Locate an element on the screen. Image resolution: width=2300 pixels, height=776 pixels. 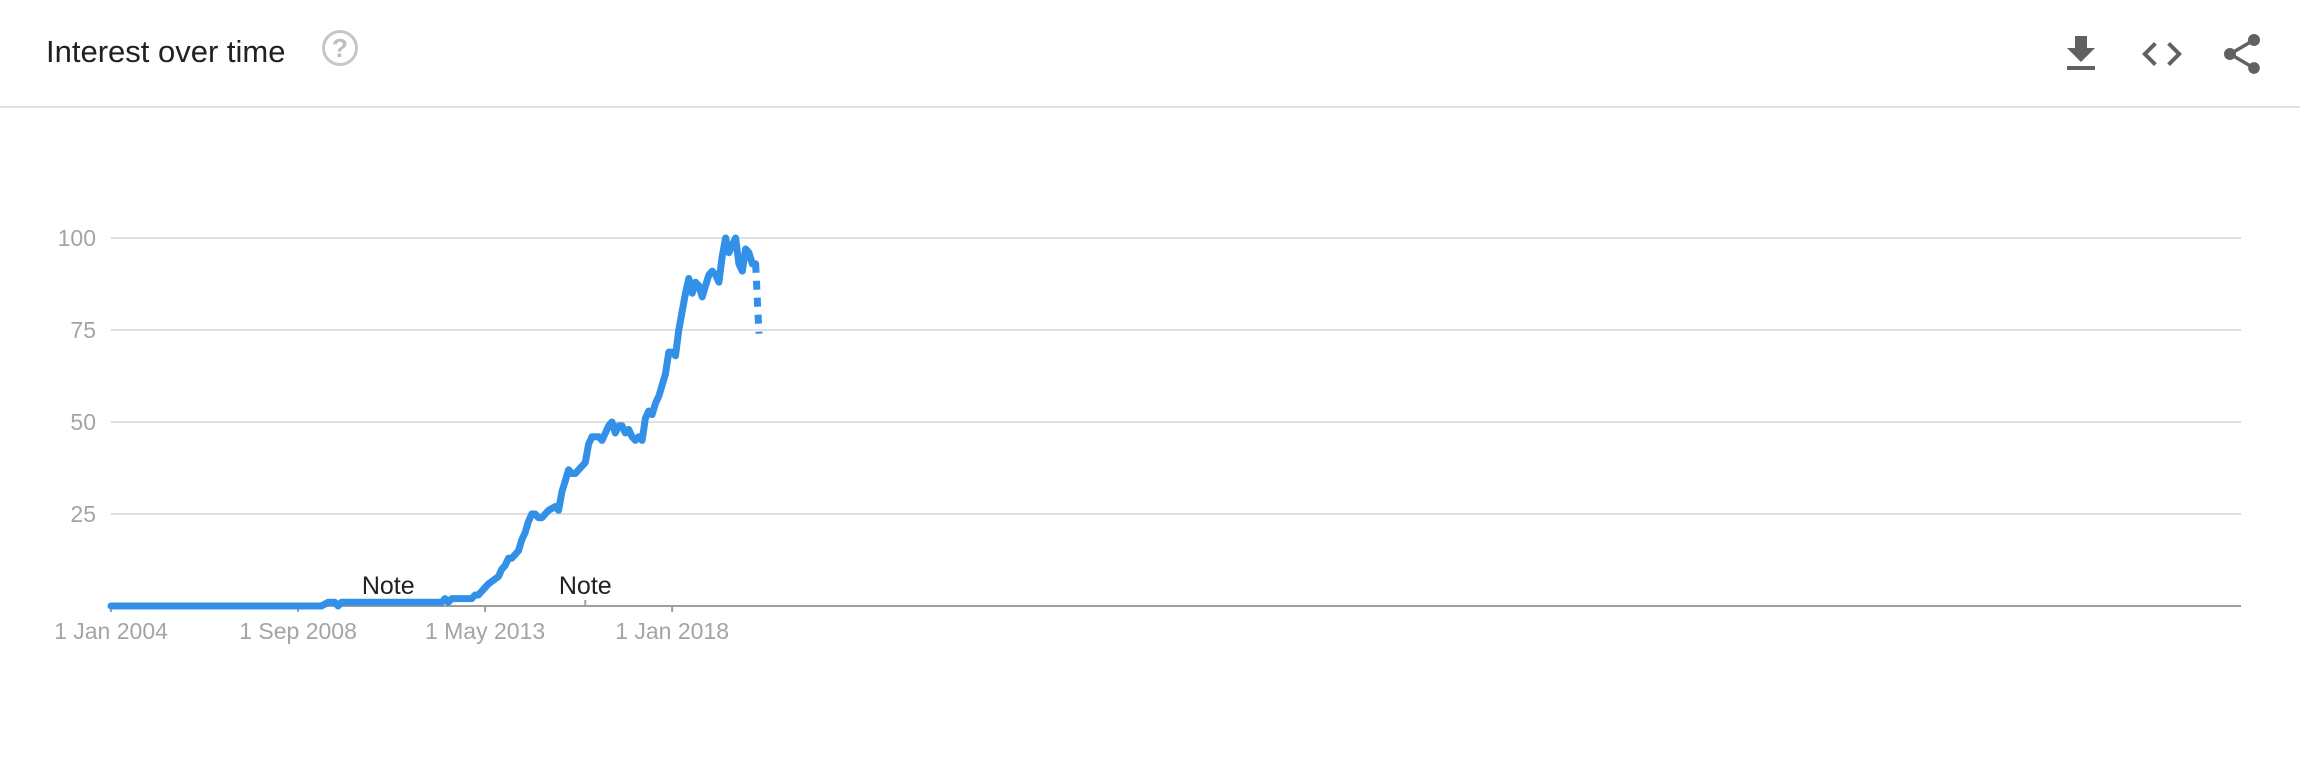
y-tick-label: 75 is located at coordinates (83, 330).